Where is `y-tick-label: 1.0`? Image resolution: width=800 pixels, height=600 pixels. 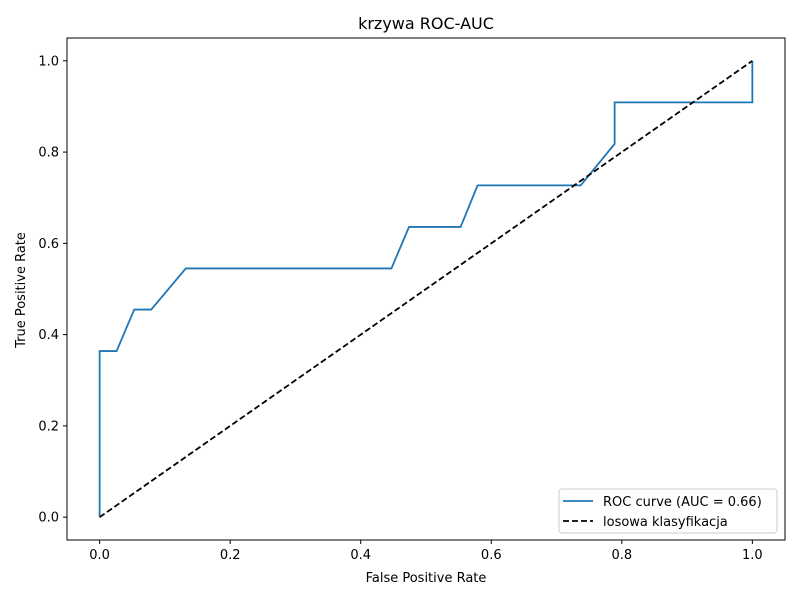
y-tick-label: 1.0 is located at coordinates (48, 61).